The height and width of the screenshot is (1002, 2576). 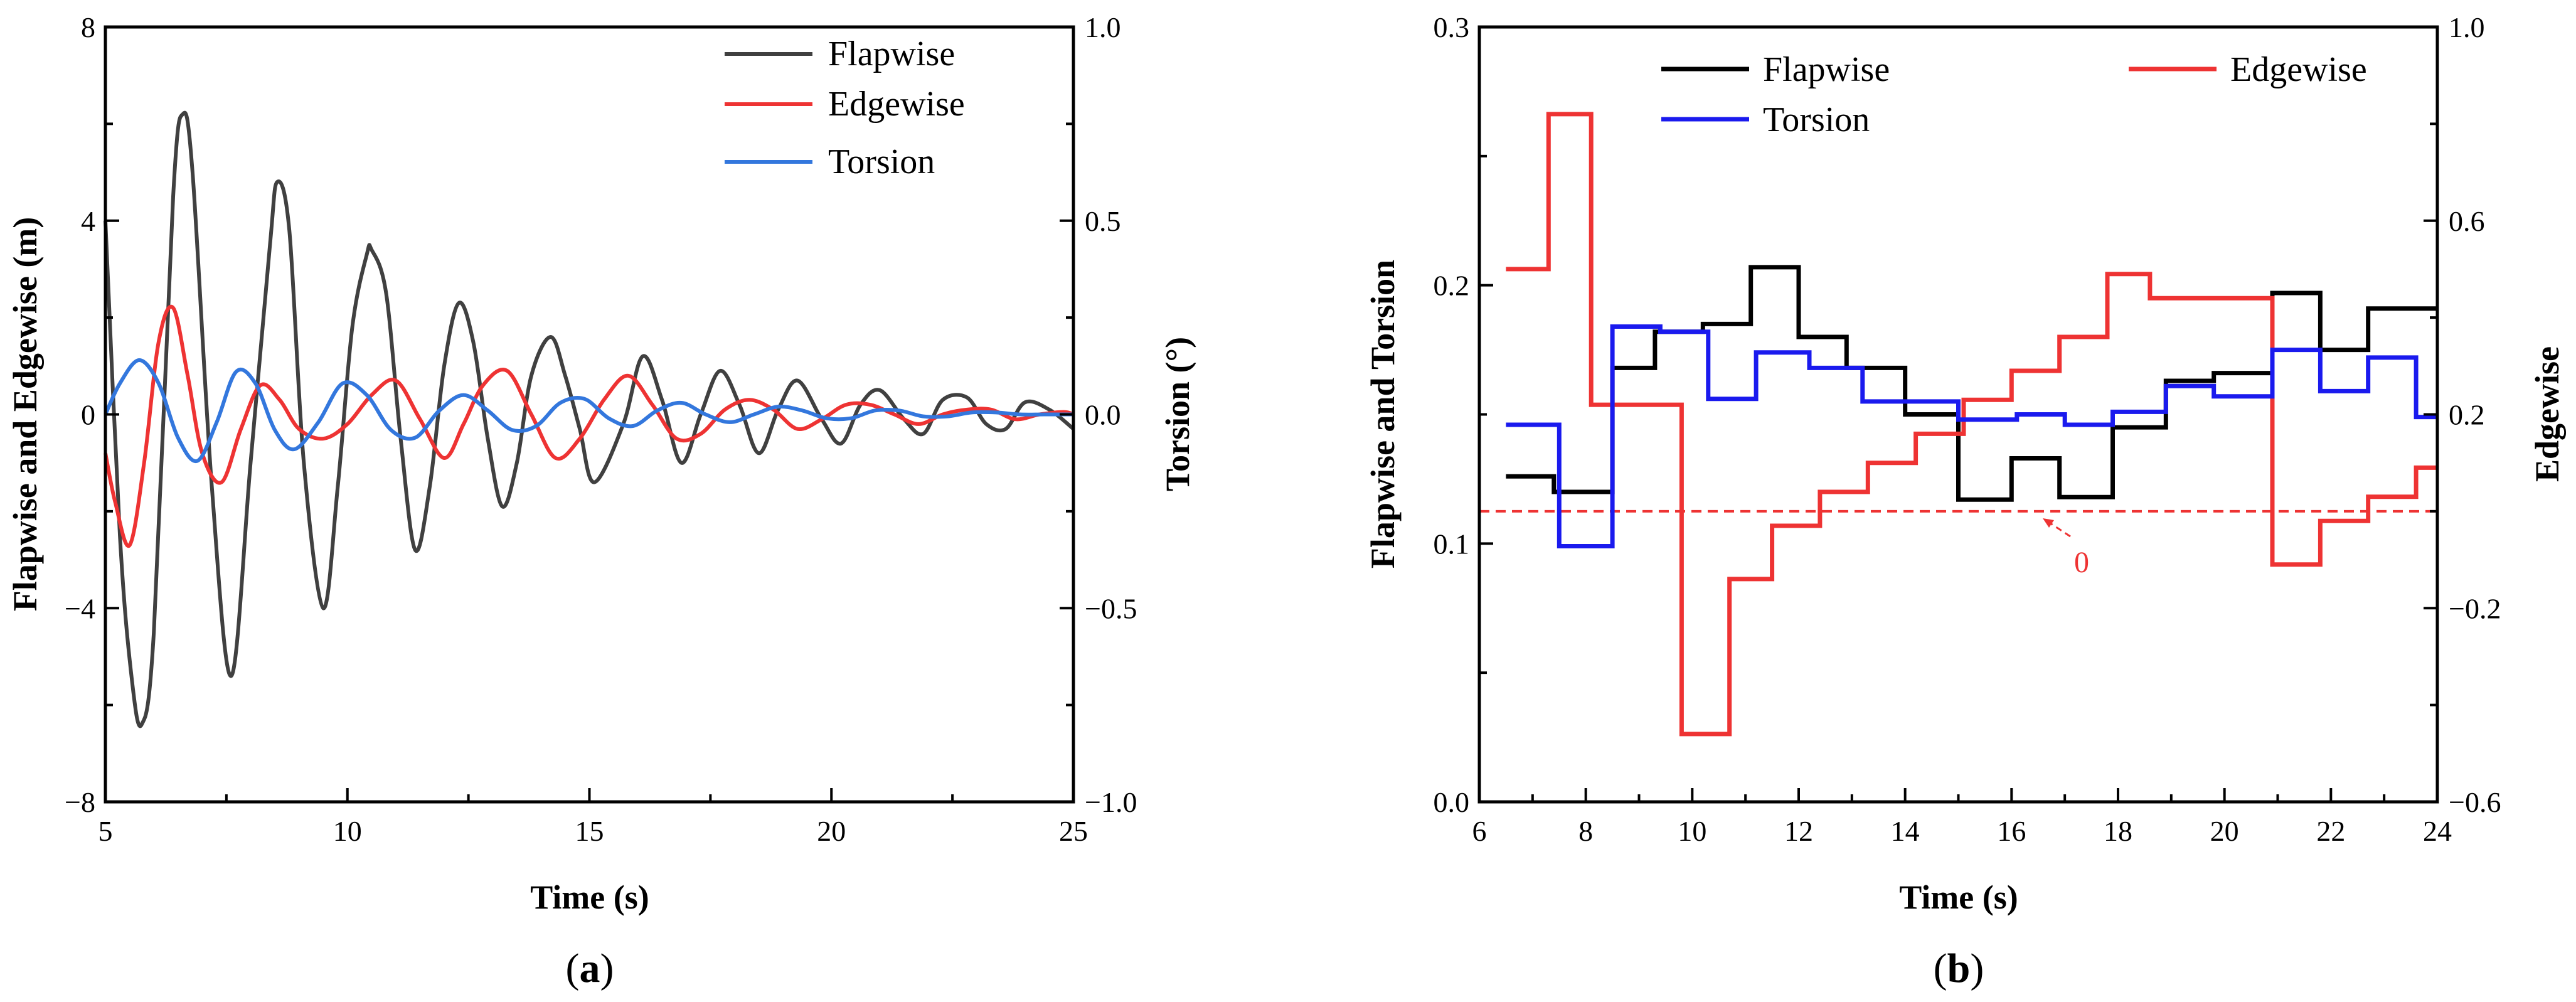 I want to click on series-line-flapwise, so click(x=1971, y=383).